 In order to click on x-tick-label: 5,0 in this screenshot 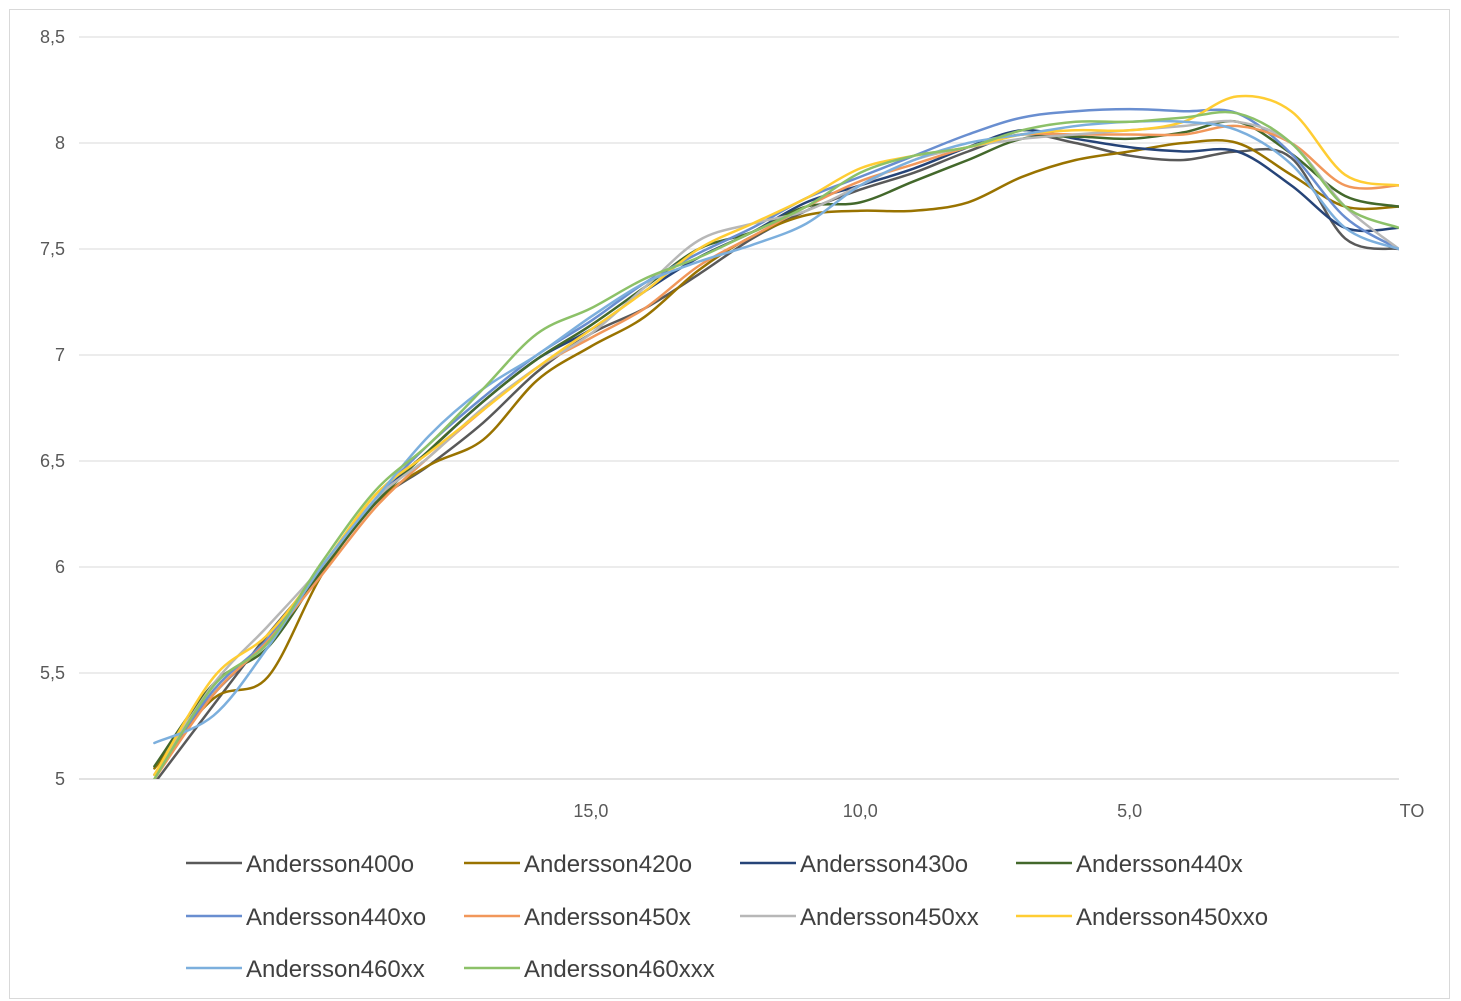, I will do `click(1129, 811)`.